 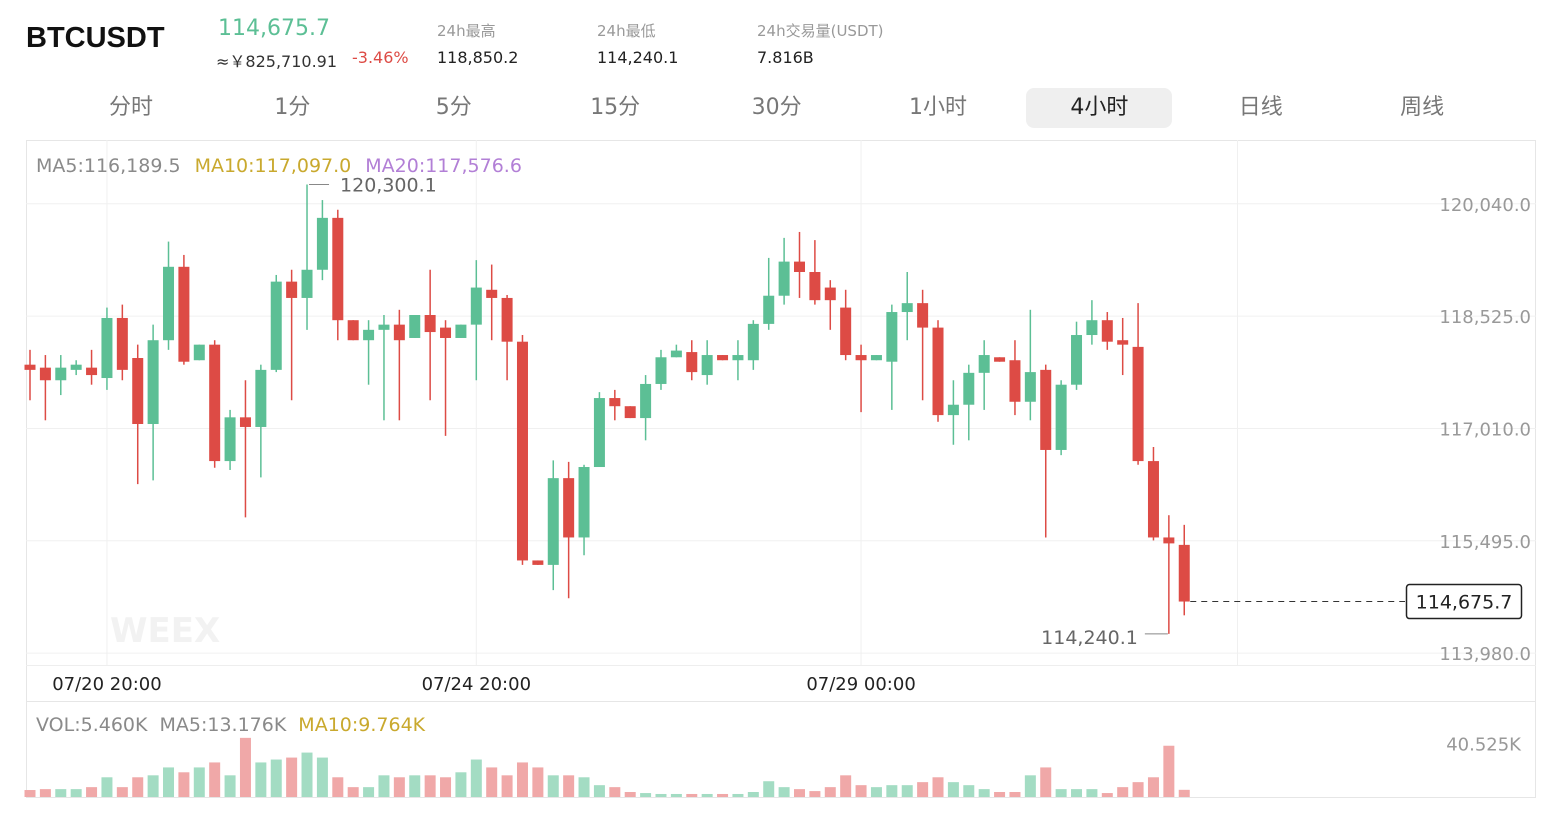 What do you see at coordinates (92, 725) in the screenshot?
I see `volume-label: VOL:5.460K` at bounding box center [92, 725].